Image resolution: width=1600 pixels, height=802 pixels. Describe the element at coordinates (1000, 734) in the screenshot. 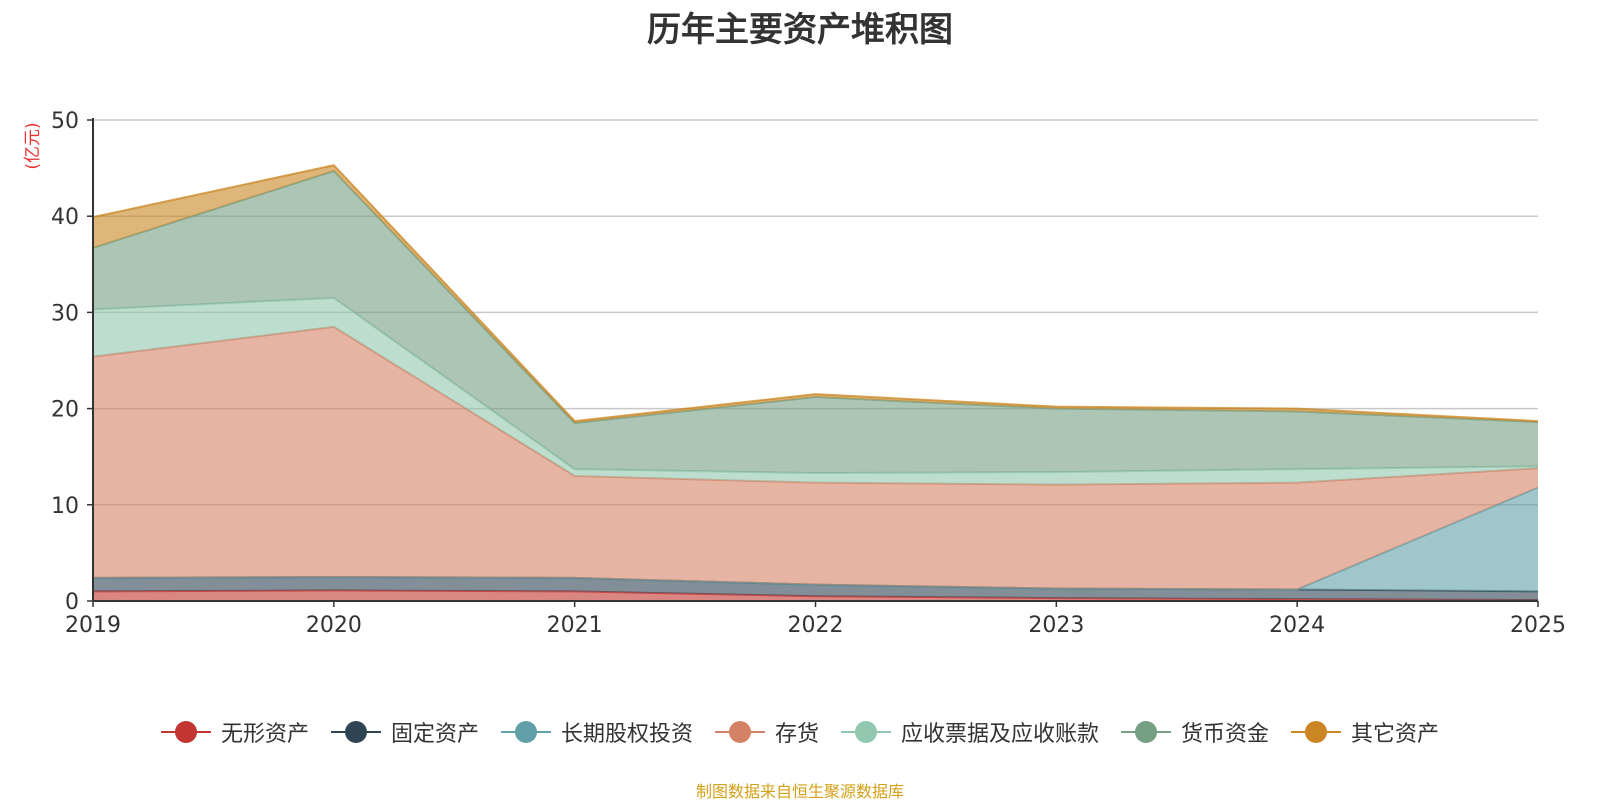

I see `legend-label: 应收票据及应收账款` at that location.